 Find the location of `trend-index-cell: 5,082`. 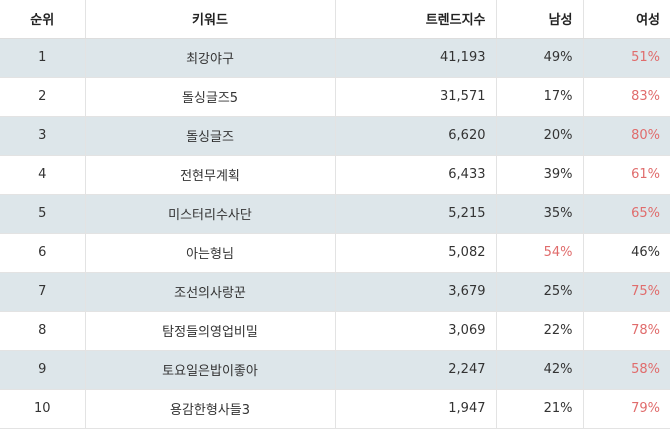

trend-index-cell: 5,082 is located at coordinates (416, 253).